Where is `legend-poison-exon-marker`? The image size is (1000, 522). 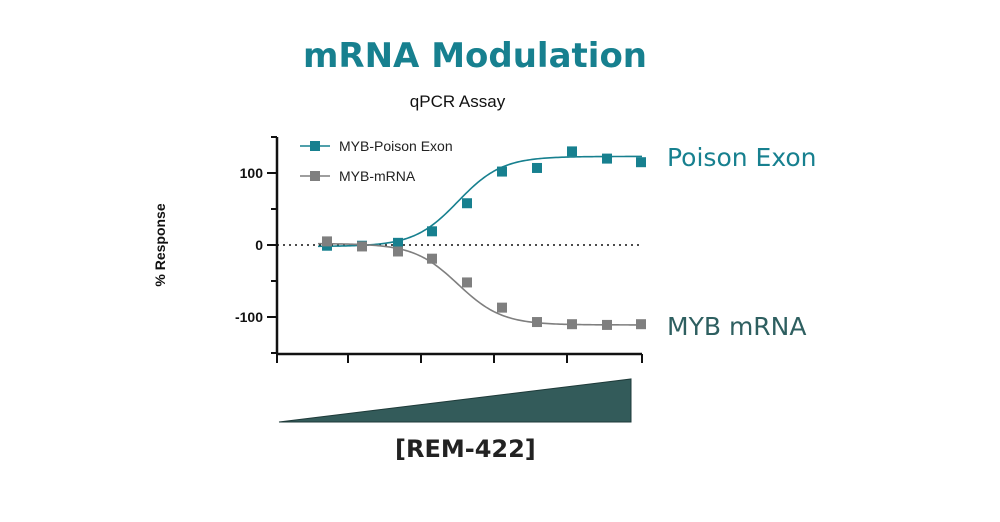 legend-poison-exon-marker is located at coordinates (315, 146).